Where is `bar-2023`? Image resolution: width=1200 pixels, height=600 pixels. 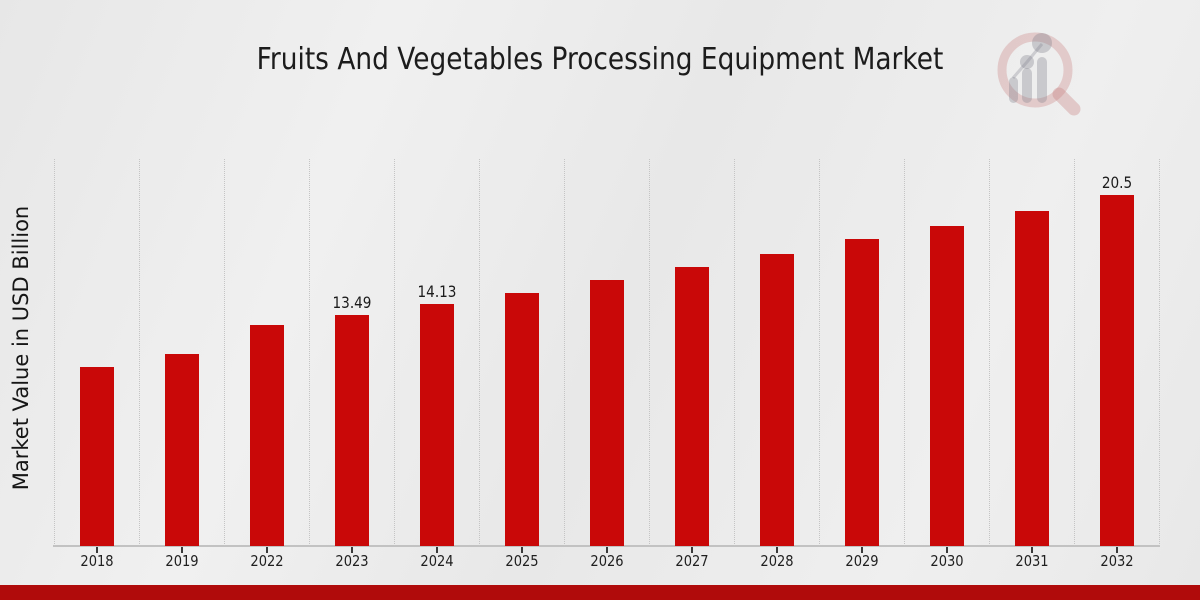
bar-2023 is located at coordinates (351, 430).